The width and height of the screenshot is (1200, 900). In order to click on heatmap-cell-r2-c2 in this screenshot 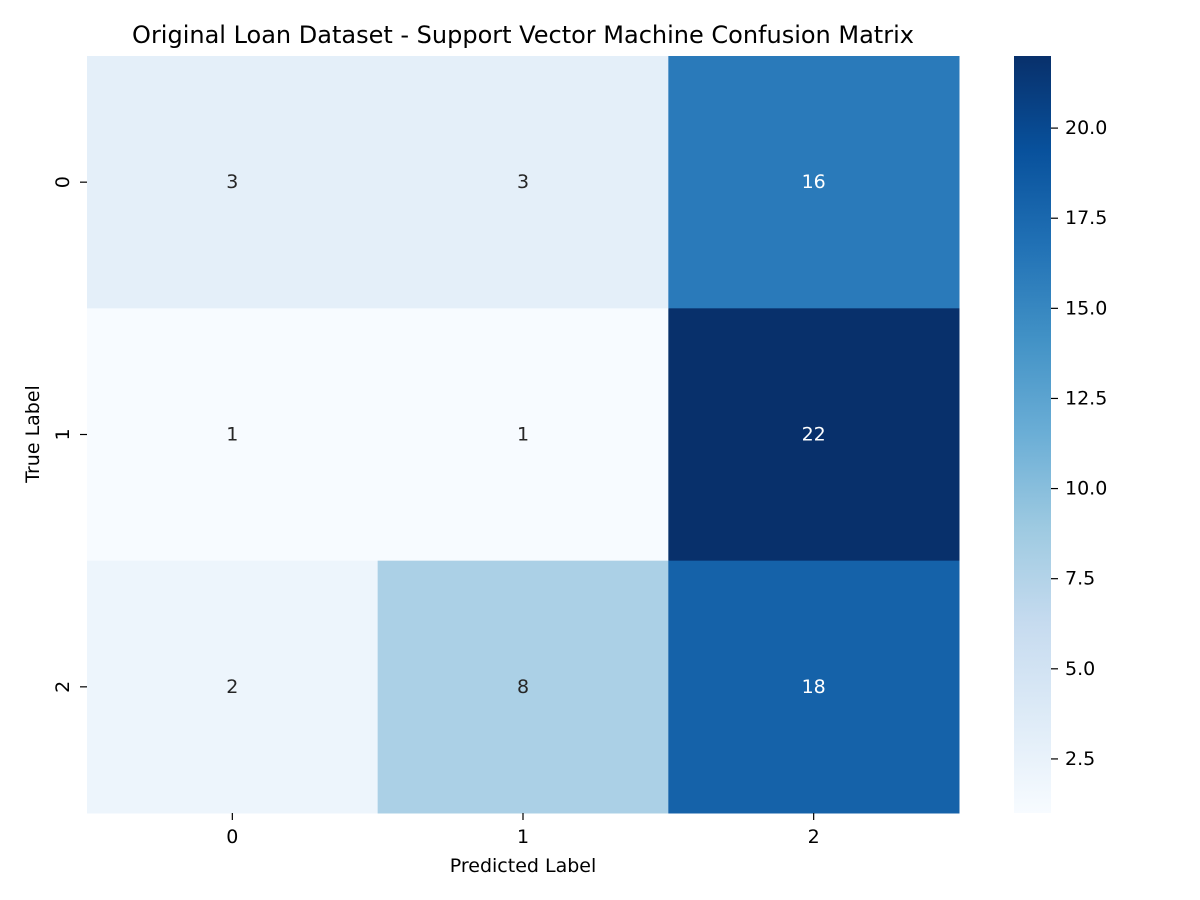, I will do `click(814, 687)`.